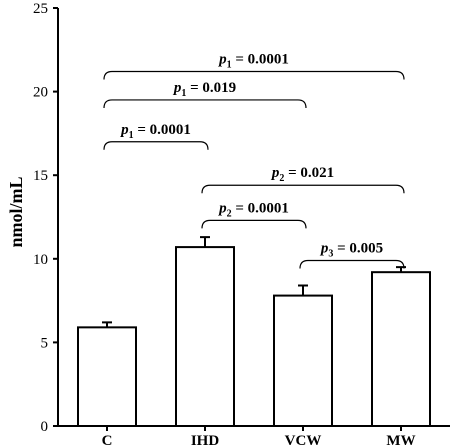  What do you see at coordinates (303, 440) in the screenshot?
I see `x-tick-label: VCW` at bounding box center [303, 440].